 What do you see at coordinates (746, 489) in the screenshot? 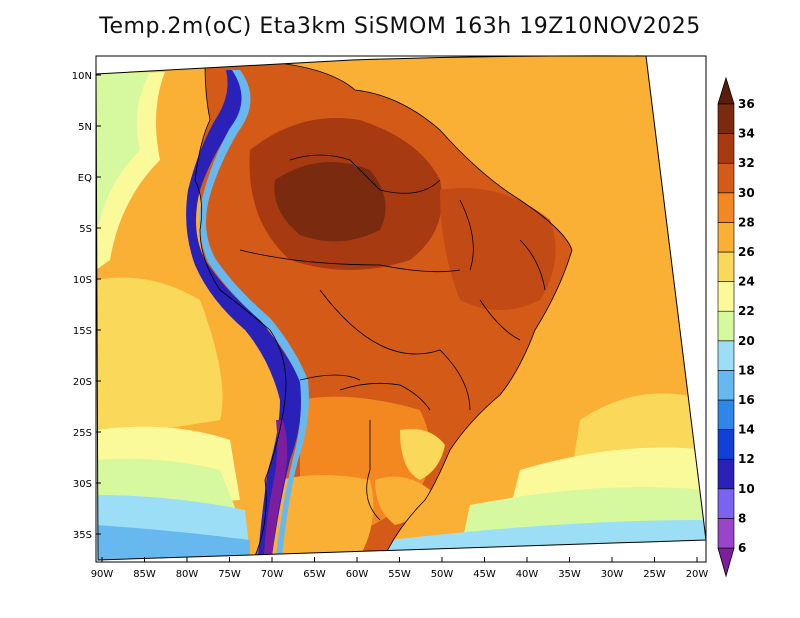
I see `colorbar-label: 10` at bounding box center [746, 489].